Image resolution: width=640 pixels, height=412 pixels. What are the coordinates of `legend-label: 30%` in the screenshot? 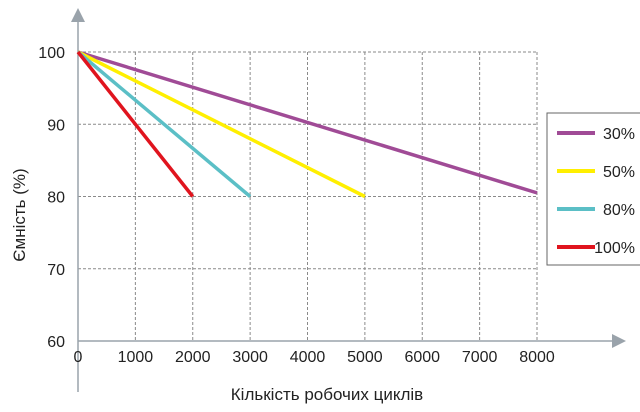 It's located at (619, 134).